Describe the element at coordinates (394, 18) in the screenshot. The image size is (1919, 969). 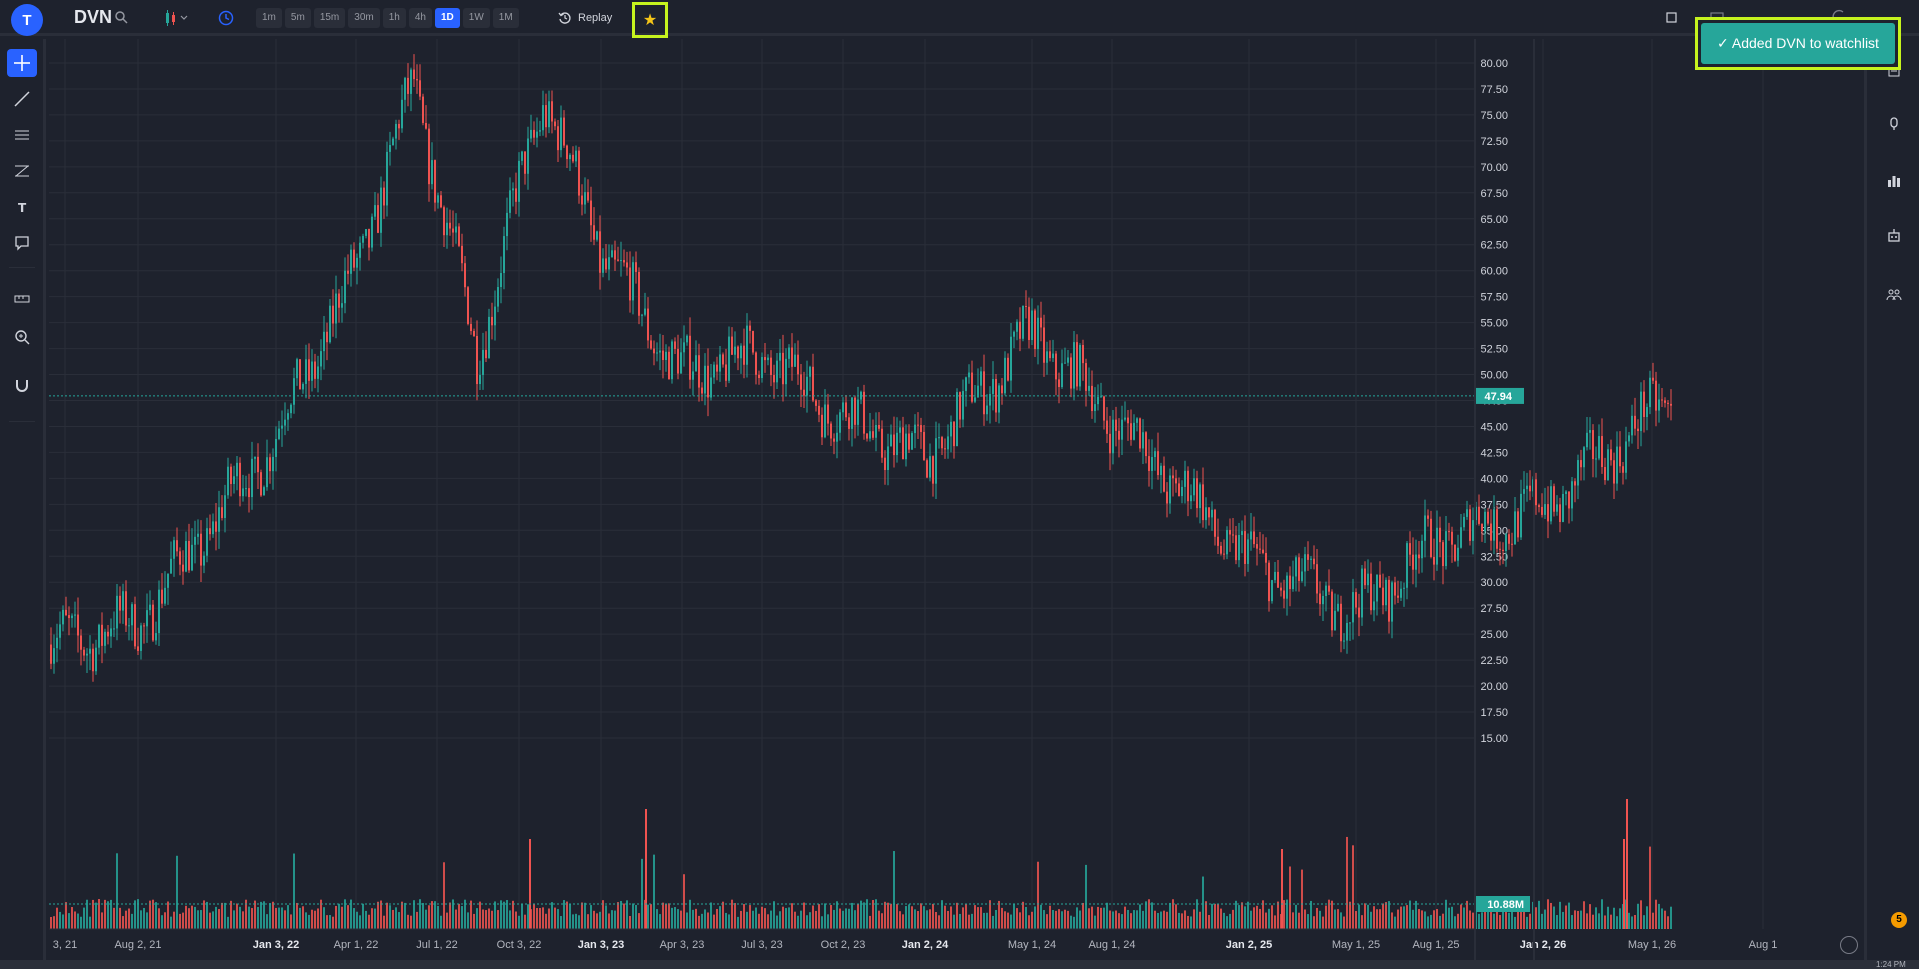
I see `tf-1h: 1h` at that location.